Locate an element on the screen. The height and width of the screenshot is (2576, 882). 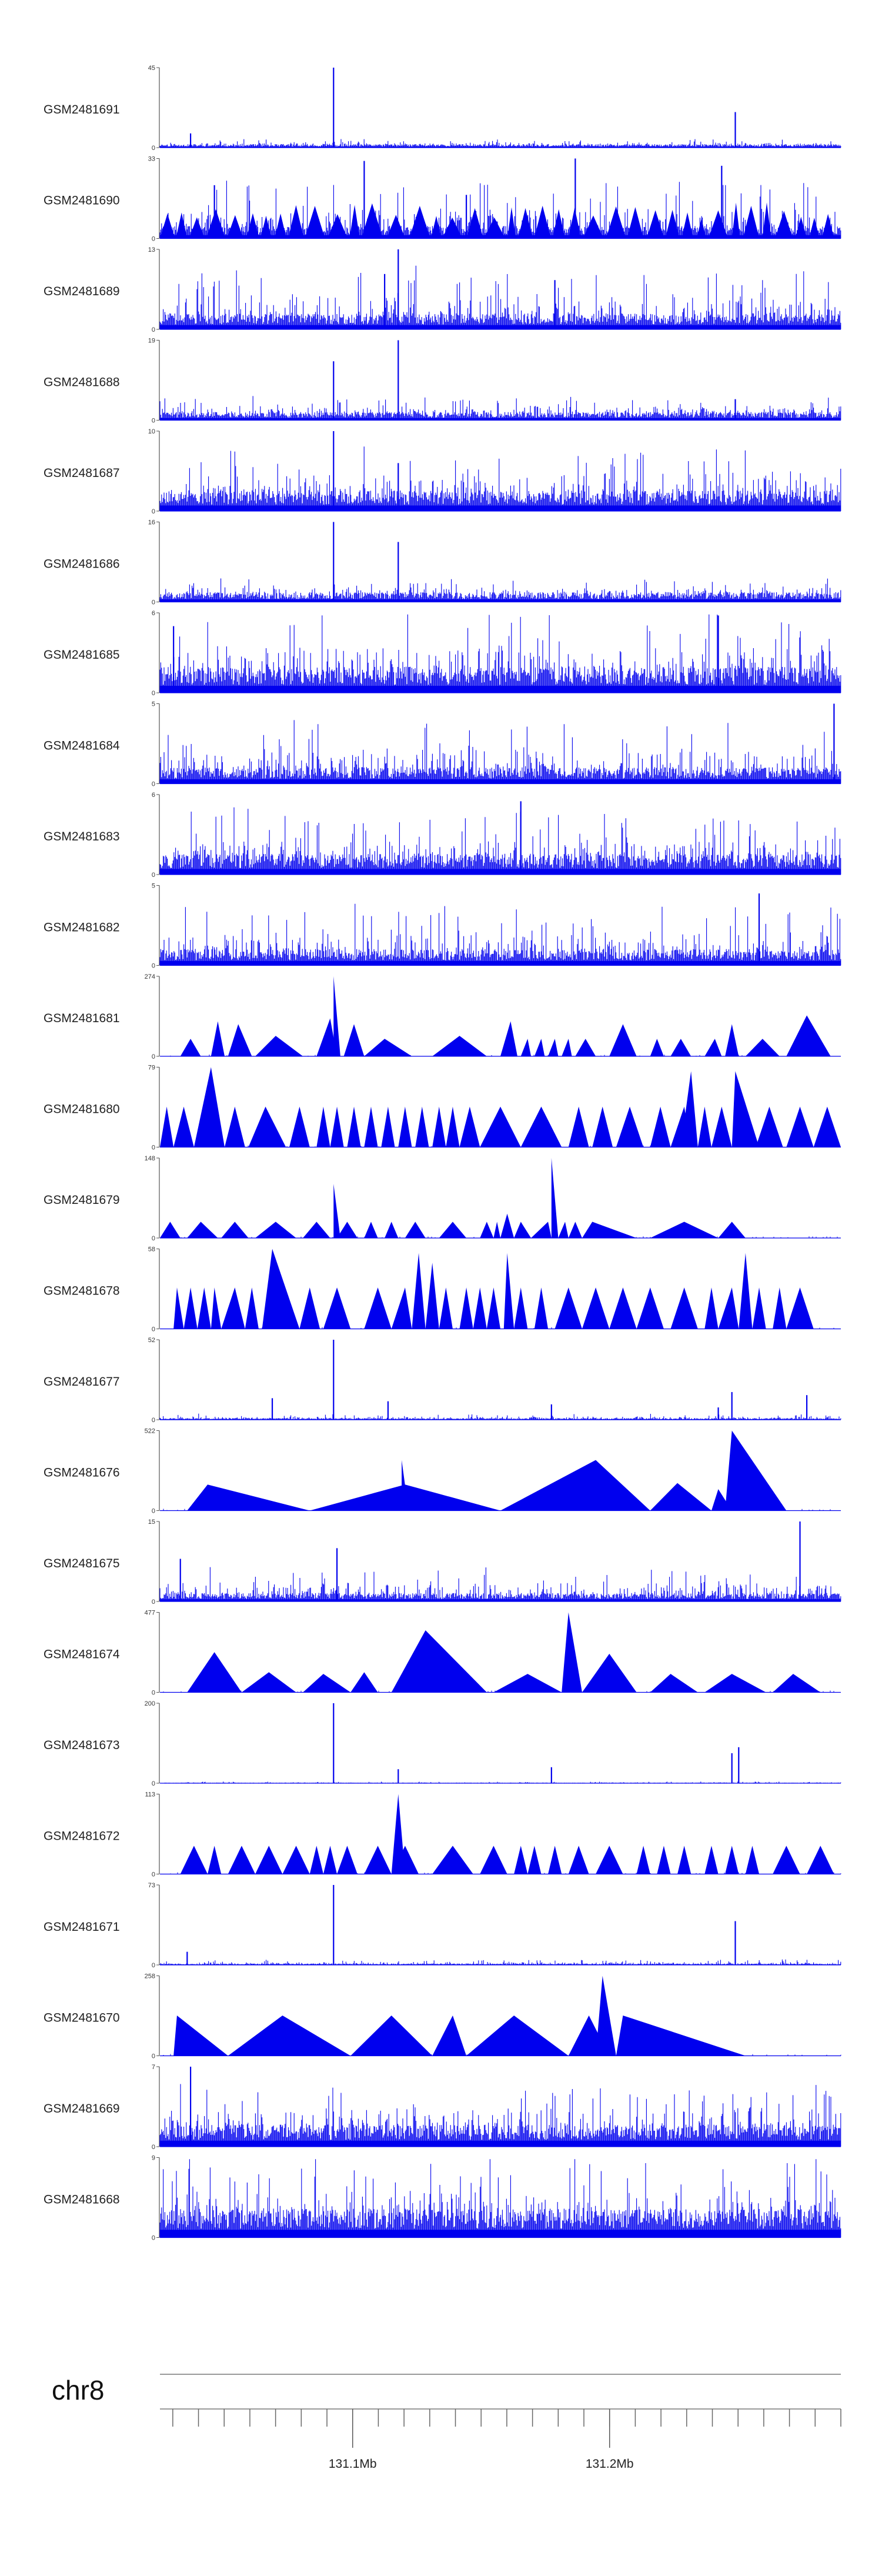
track-GSM2481679: GSM2481679 148 0 is located at coordinates (442, 1198).